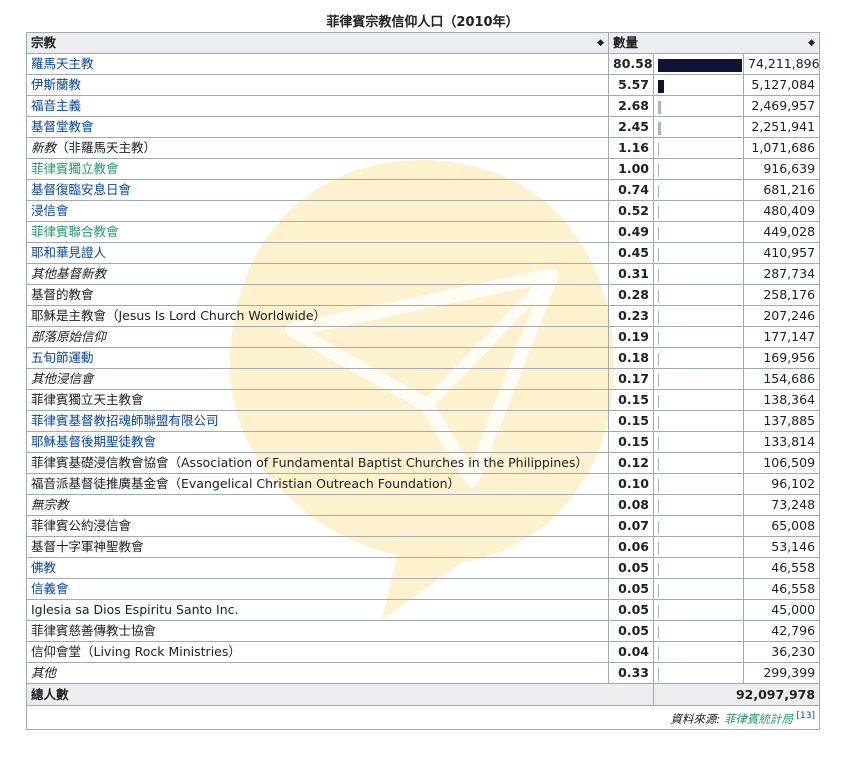  I want to click on percent-cell: 0.18, so click(631, 358).